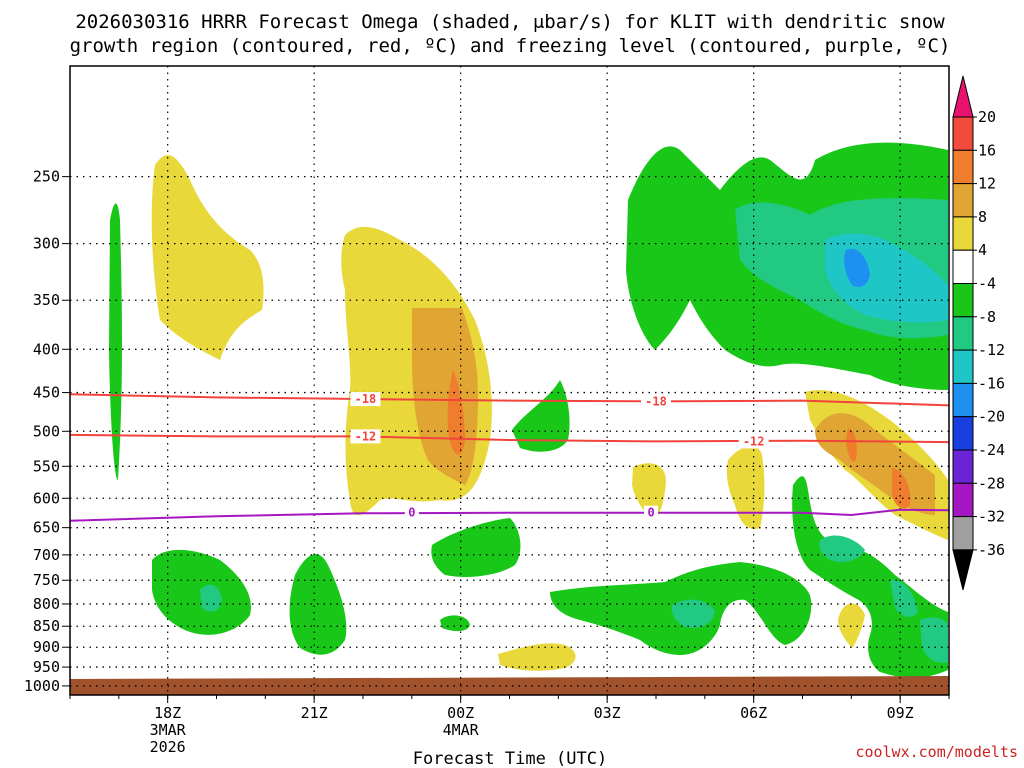 The width and height of the screenshot is (1024, 768). What do you see at coordinates (991, 450) in the screenshot?
I see `colorbar-tick-label: -24` at bounding box center [991, 450].